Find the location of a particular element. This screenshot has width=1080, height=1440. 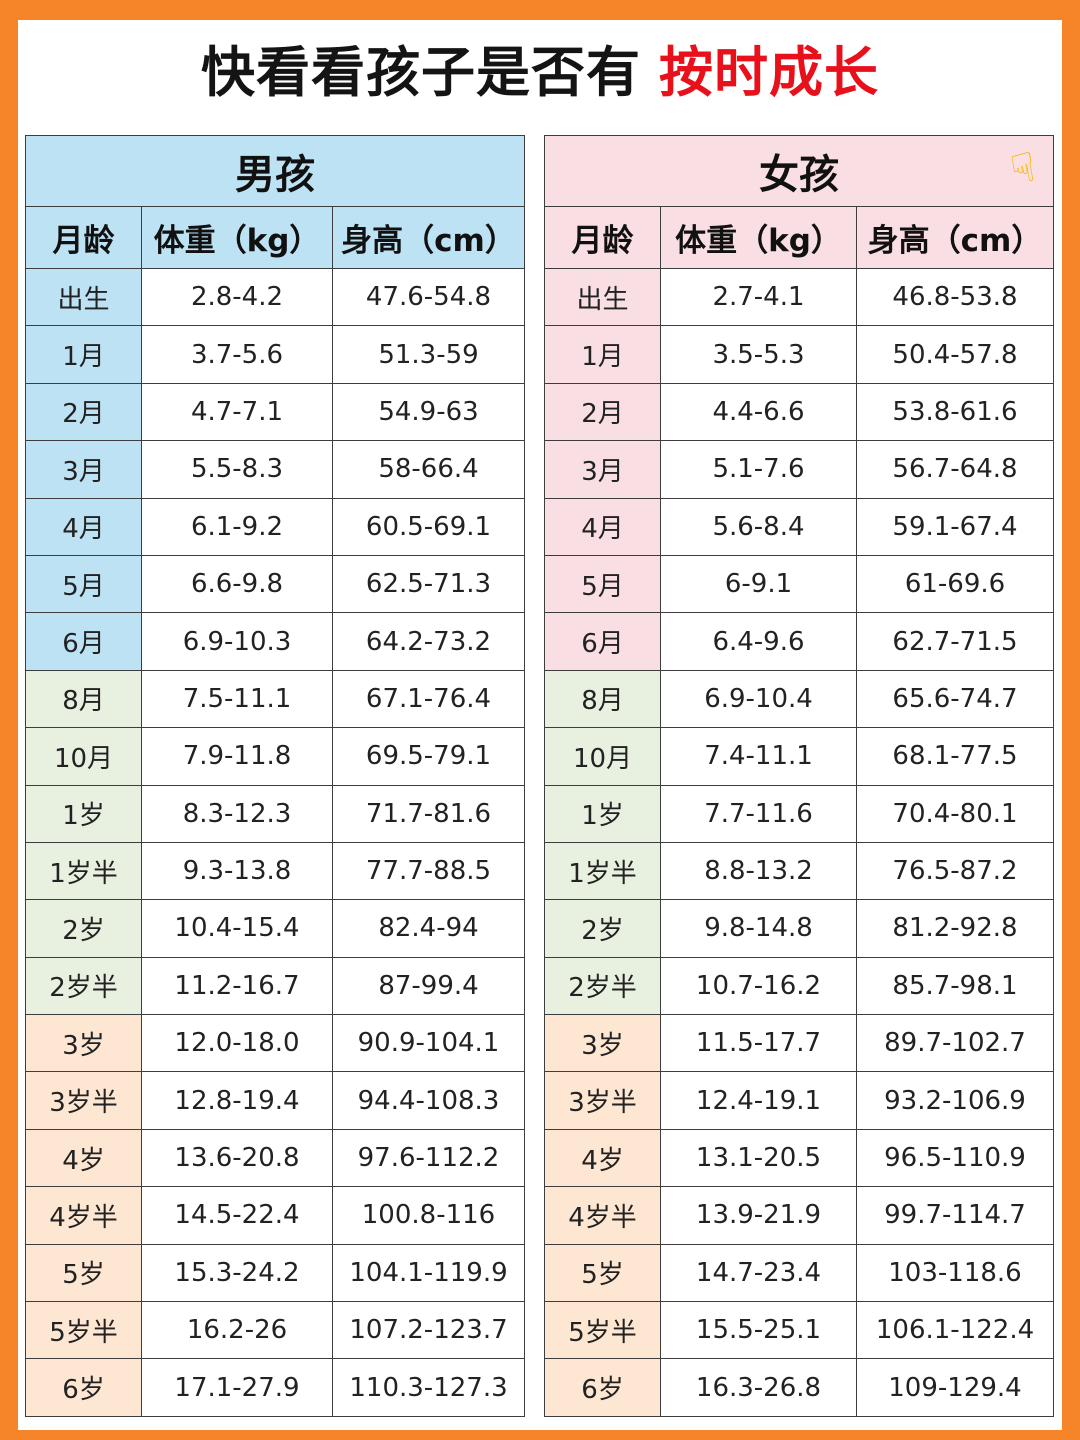

boy-height-cell: 47.6-54.8 is located at coordinates (428, 297).